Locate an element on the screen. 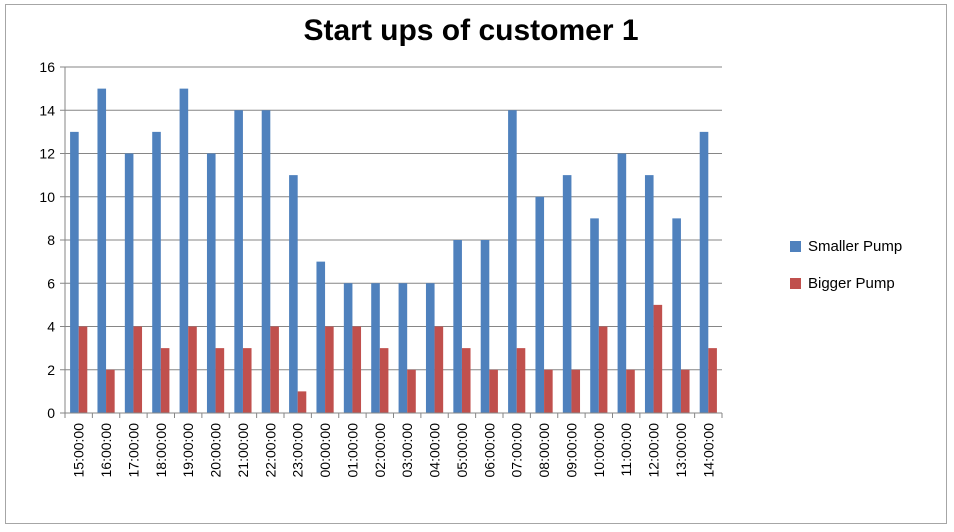 This screenshot has height=532, width=954. x-tick-label: 14:00:00 is located at coordinates (708, 450).